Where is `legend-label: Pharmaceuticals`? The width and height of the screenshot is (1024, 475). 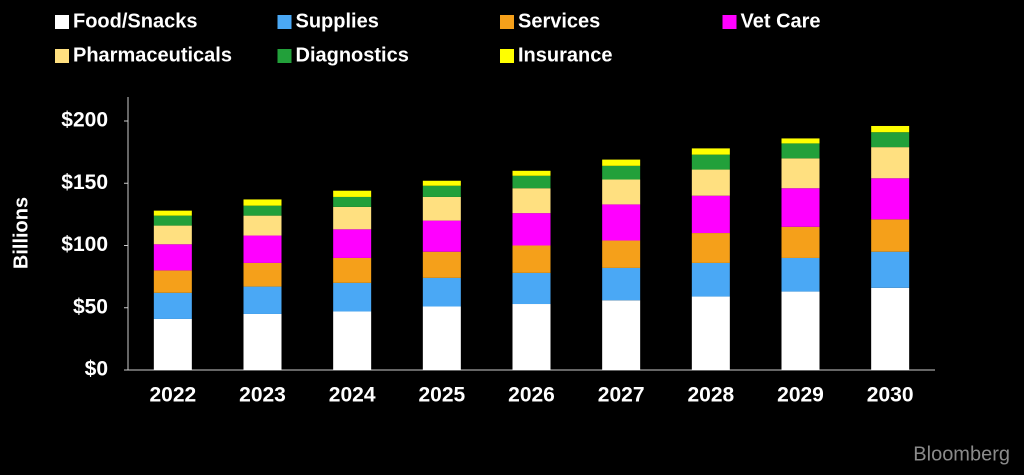 legend-label: Pharmaceuticals is located at coordinates (152, 55).